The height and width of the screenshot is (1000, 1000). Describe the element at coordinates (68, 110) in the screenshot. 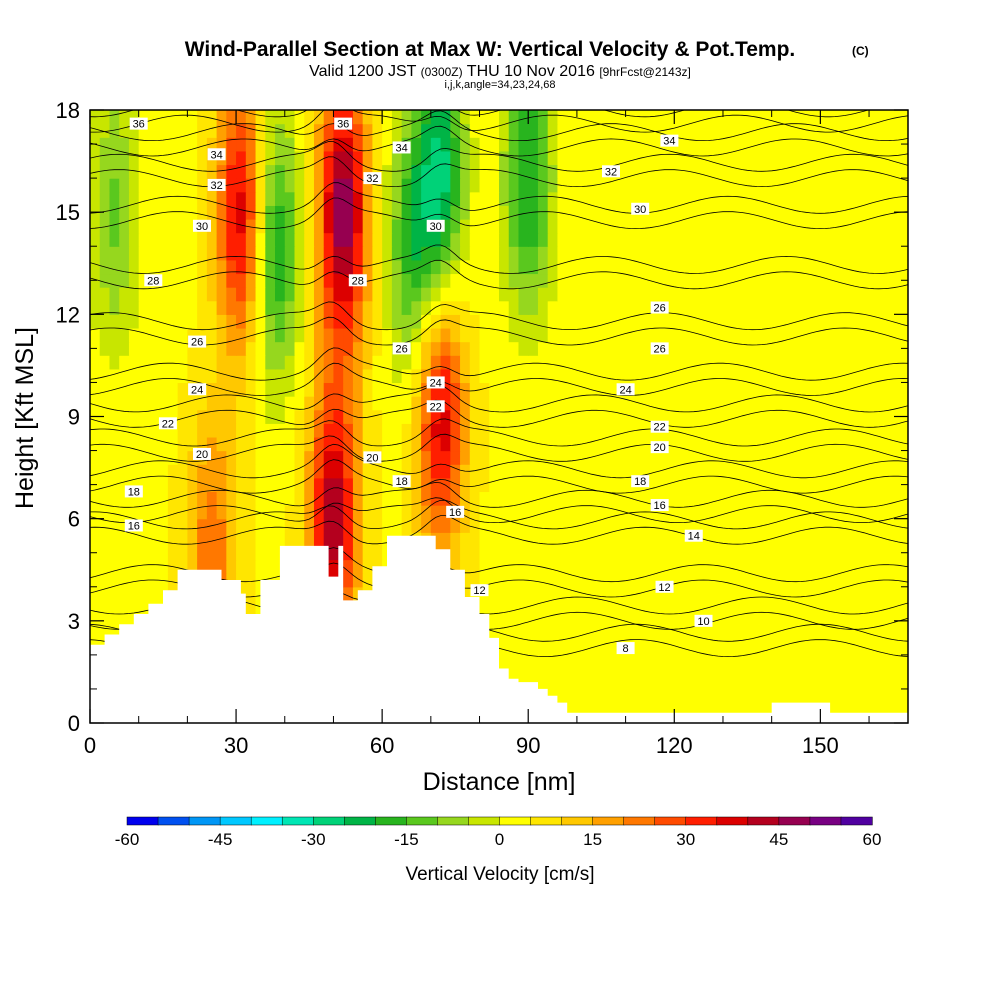

I see `y-tick-label: 18` at that location.